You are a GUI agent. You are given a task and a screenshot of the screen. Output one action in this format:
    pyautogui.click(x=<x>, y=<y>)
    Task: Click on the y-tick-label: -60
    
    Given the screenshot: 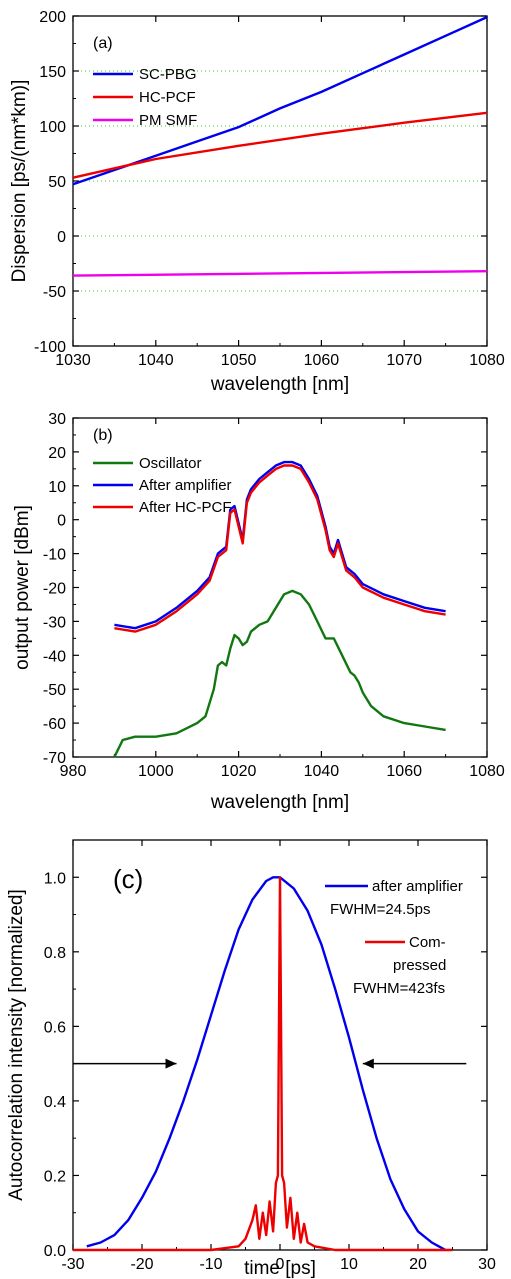 What is the action you would take?
    pyautogui.click(x=54, y=724)
    